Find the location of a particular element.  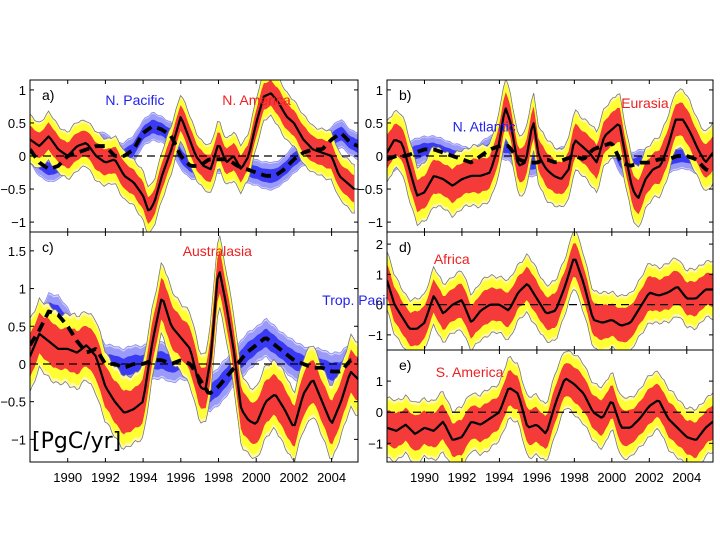

eurasia-series-line is located at coordinates (550, 153).